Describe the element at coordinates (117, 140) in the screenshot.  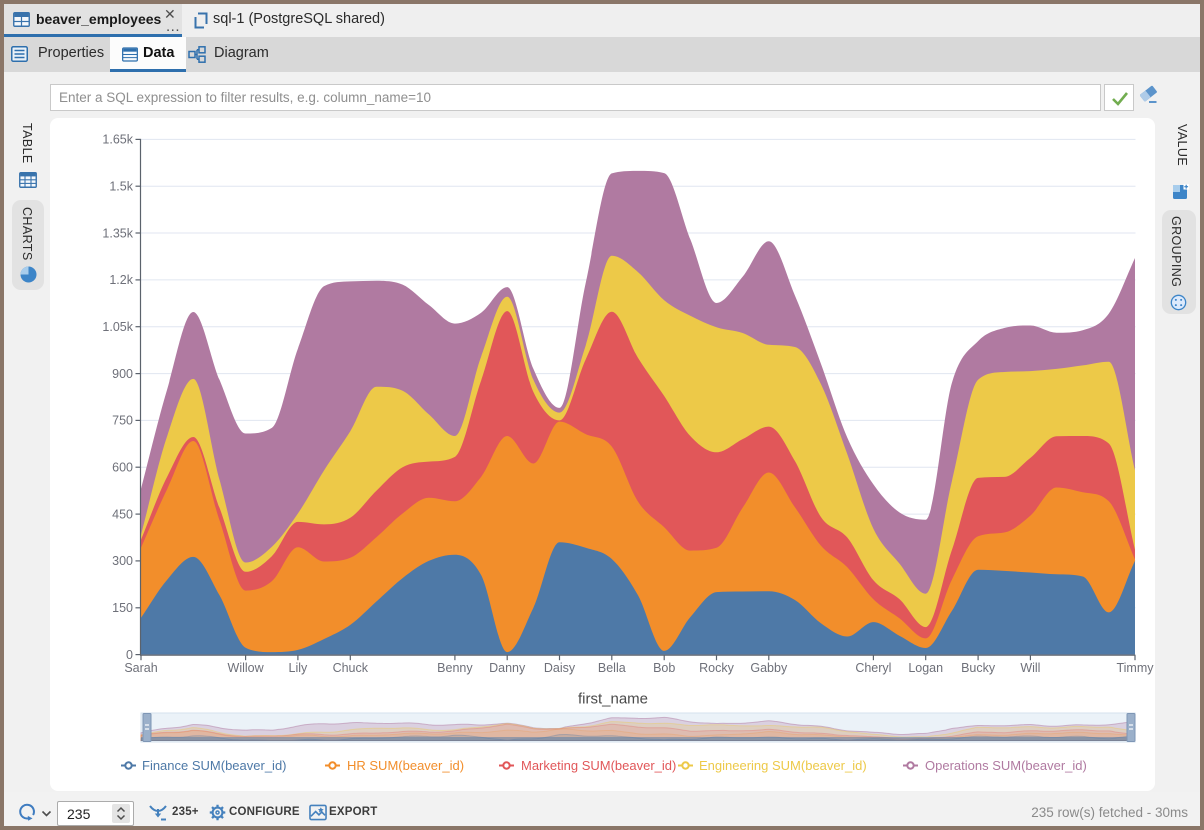
I see `svg-text: 1.65k` at that location.